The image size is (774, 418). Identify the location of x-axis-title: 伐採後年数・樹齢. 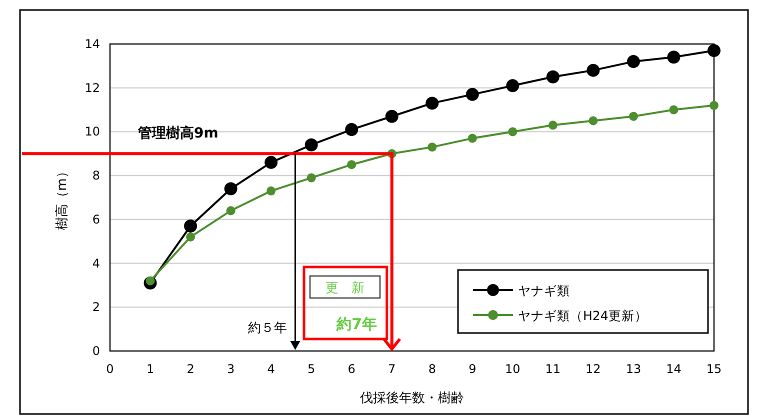
(412, 398).